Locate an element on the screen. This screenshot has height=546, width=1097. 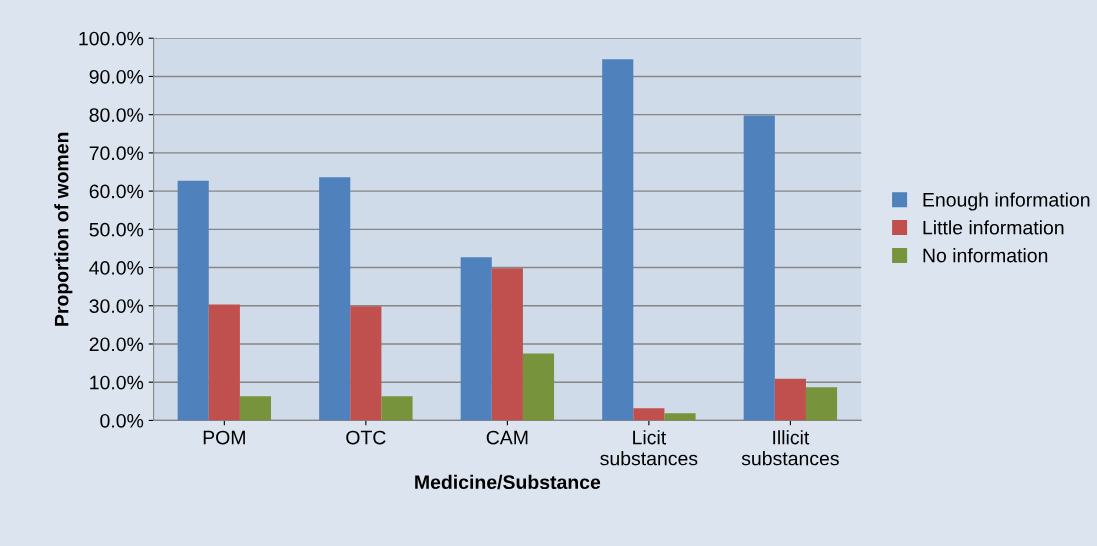
y-tick-label: 50.0% is located at coordinates (116, 229).